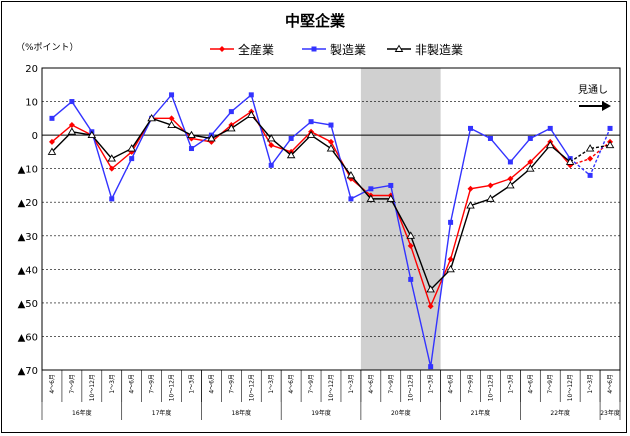  What do you see at coordinates (82, 413) in the screenshot?
I see `year-label: 16年度` at bounding box center [82, 413].